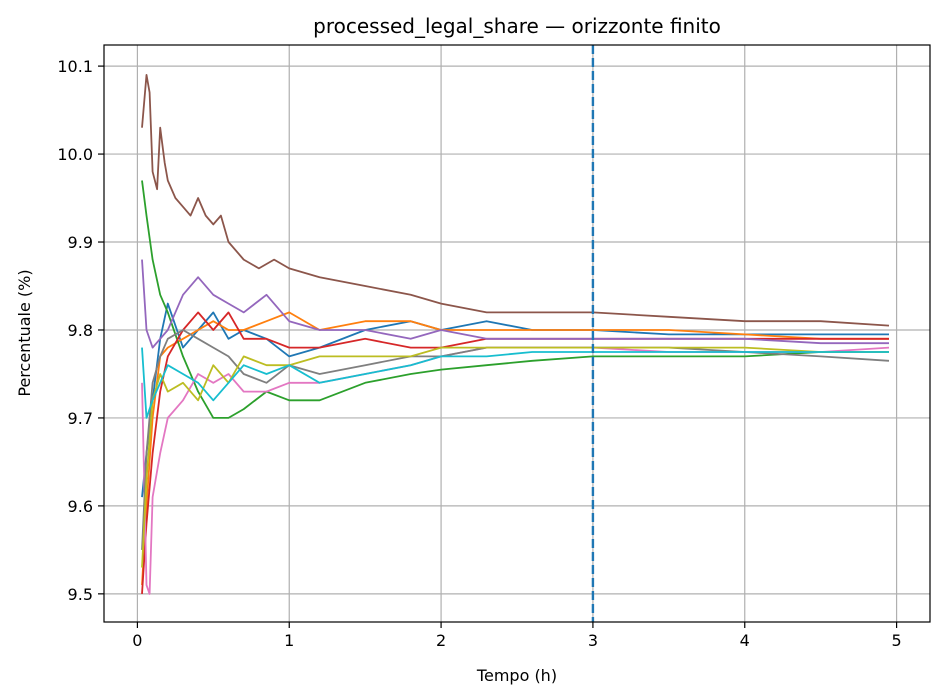 This screenshot has height=700, width=944. I want to click on x-tick-label: 5, so click(897, 640).